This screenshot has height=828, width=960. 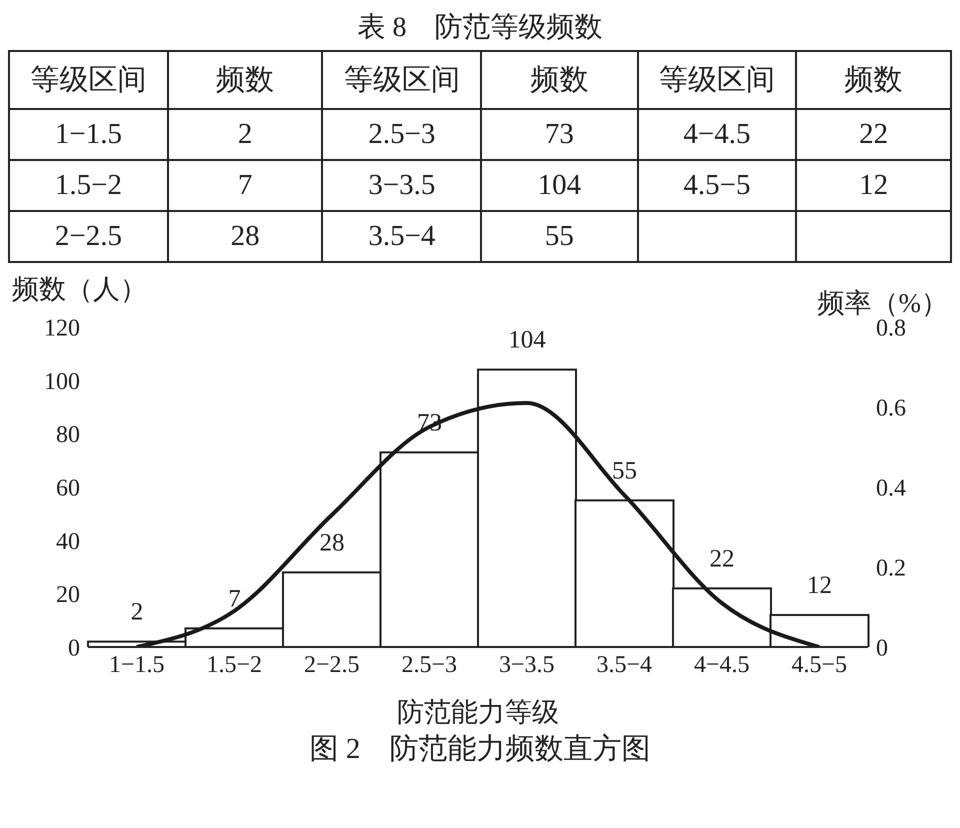 What do you see at coordinates (819, 585) in the screenshot?
I see `data-label: 12` at bounding box center [819, 585].